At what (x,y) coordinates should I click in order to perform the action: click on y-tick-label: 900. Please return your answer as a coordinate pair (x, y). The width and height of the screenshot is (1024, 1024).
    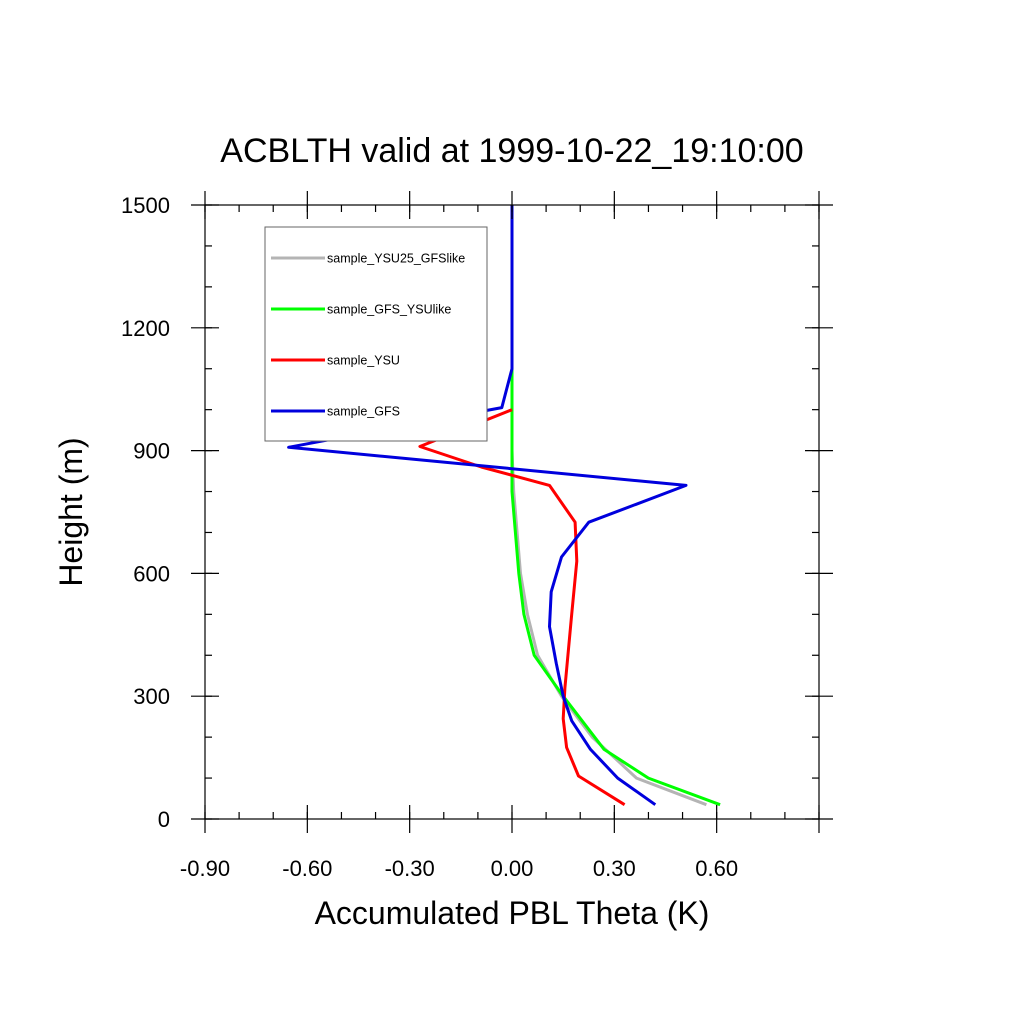
    Looking at the image, I should click on (151, 451).